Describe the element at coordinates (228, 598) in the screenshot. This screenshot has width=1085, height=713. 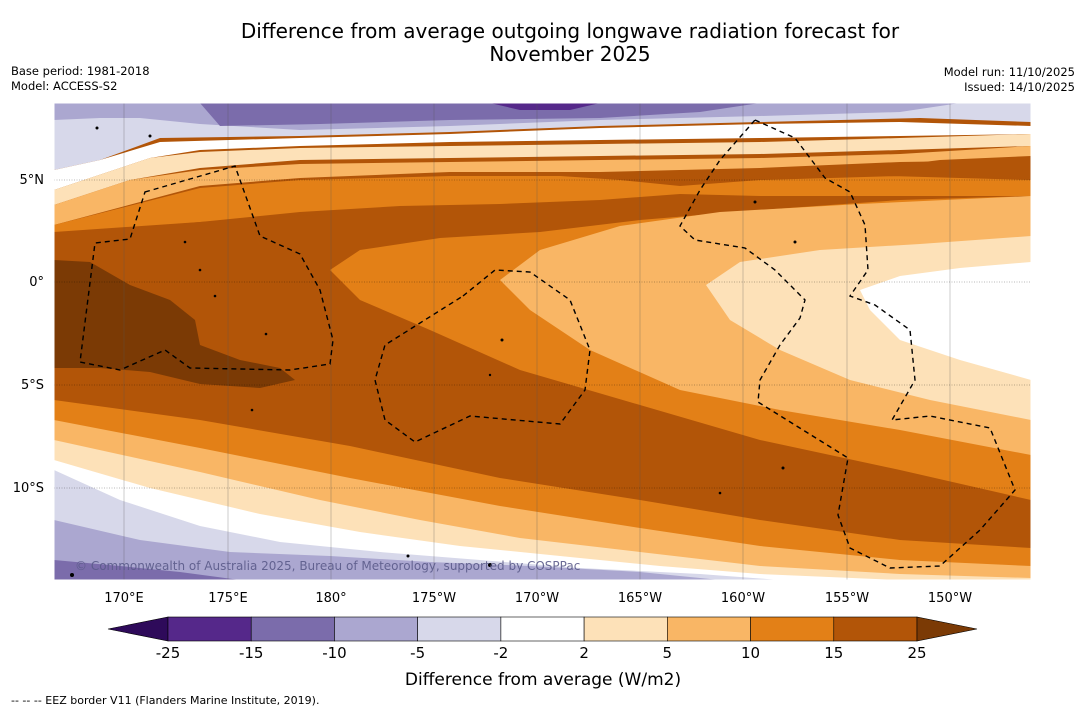
I see `lon-label: 175°E` at that location.